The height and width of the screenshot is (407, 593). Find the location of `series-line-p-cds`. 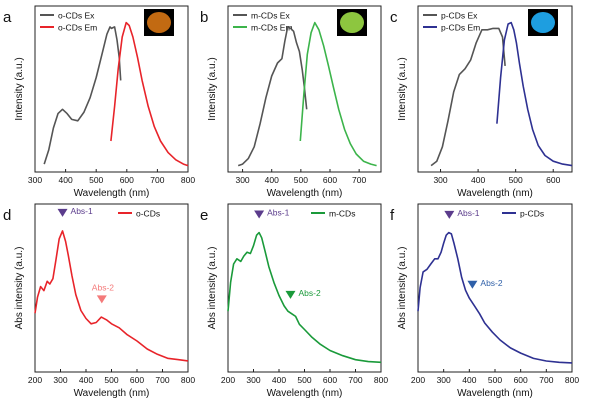

series-line-p-cds is located at coordinates (495, 297).